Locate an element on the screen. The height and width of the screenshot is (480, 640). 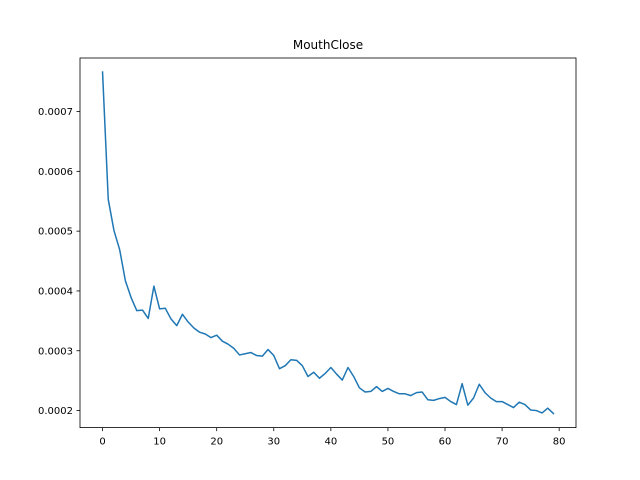
x-tick-label: 10 is located at coordinates (159, 442).